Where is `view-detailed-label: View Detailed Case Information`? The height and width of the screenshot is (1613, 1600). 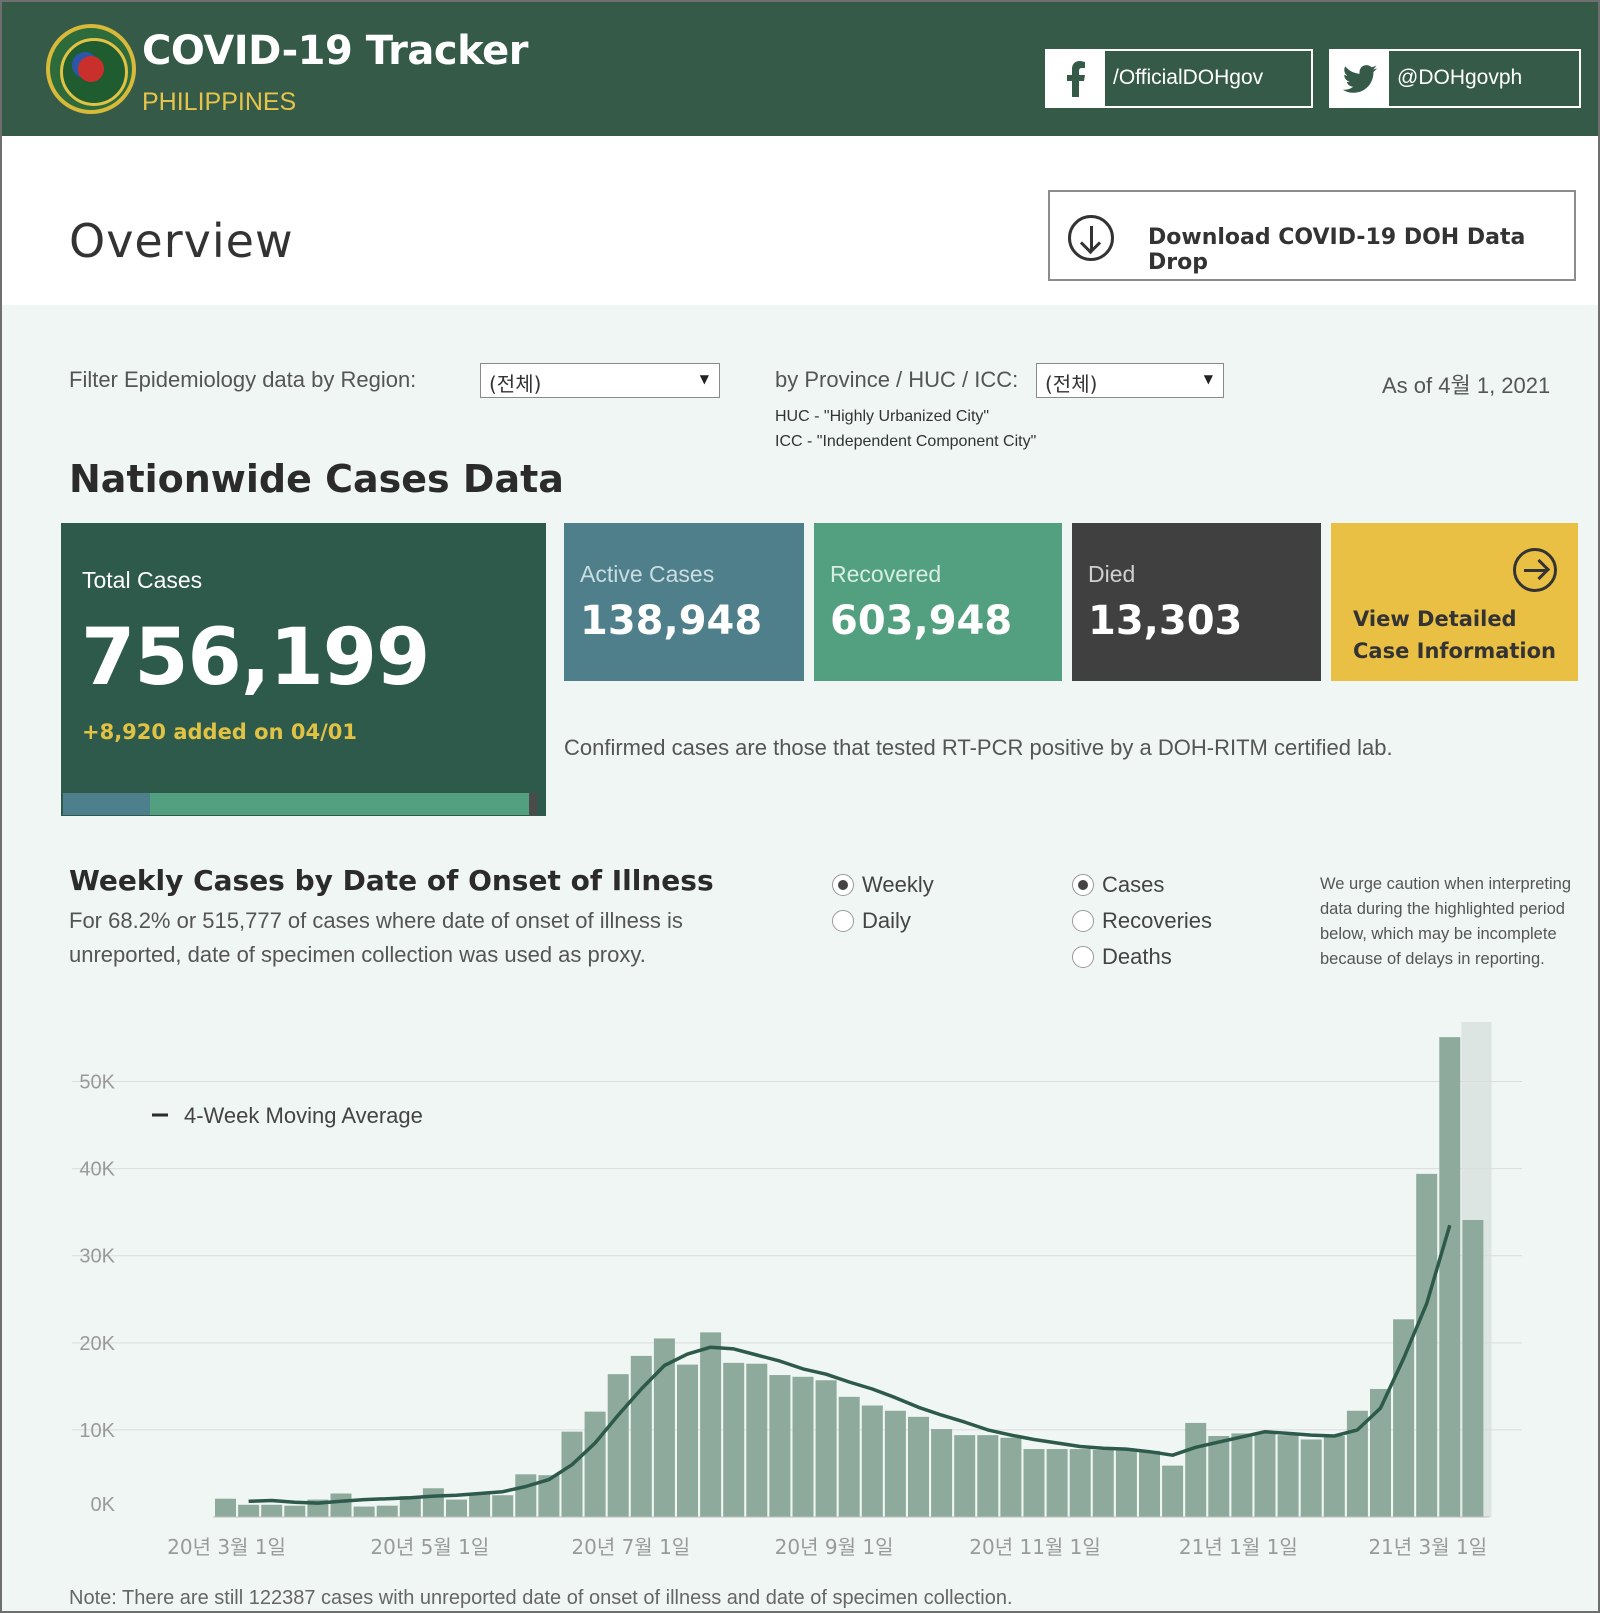 view-detailed-label: View Detailed Case Information is located at coordinates (1454, 635).